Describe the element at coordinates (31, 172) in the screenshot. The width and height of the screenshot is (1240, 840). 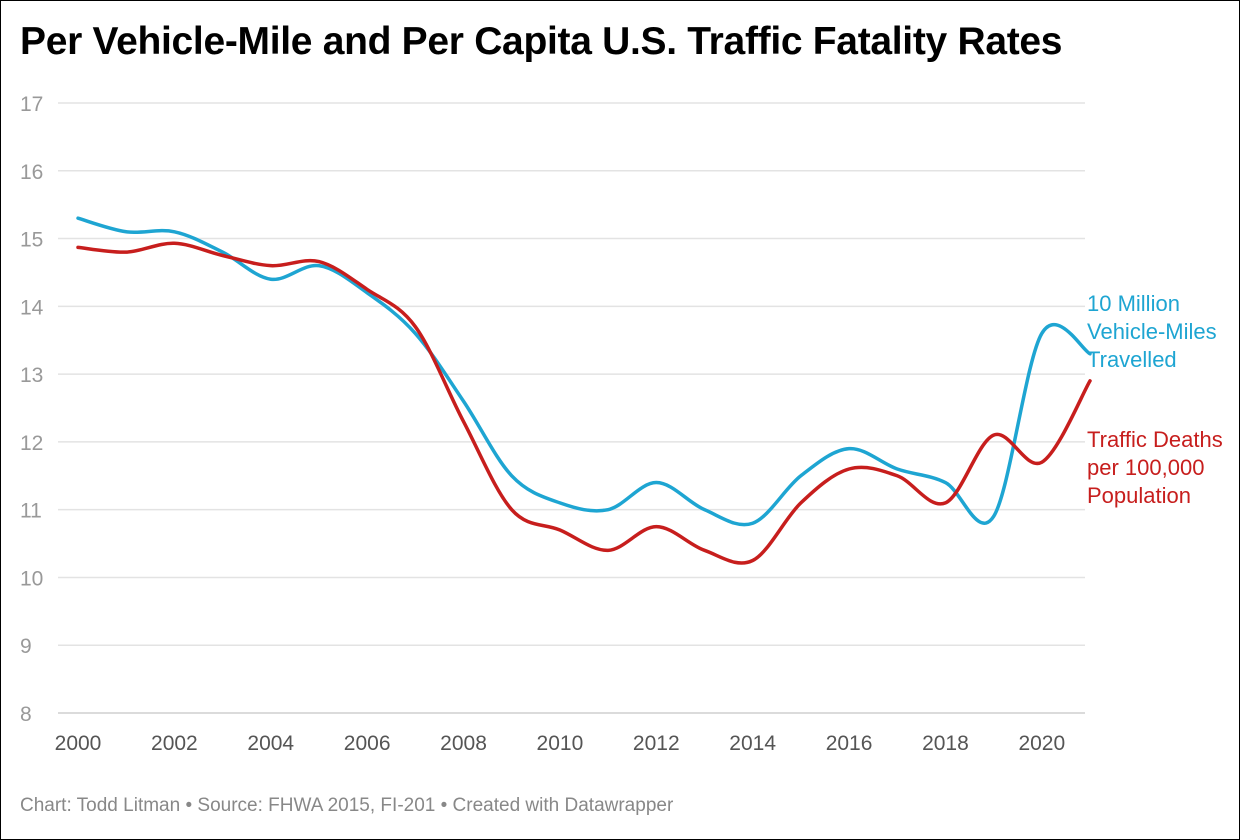
I see `y-tick-label: 16` at that location.